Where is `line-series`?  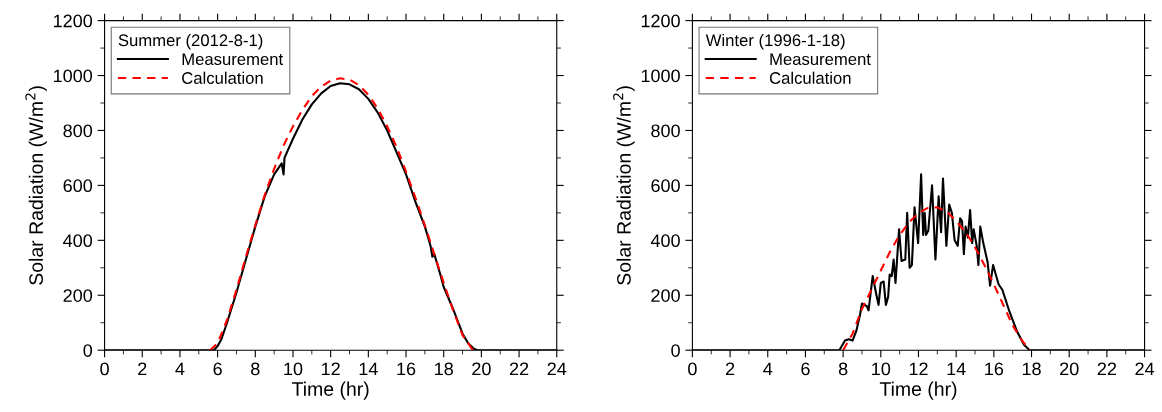 line-series is located at coordinates (936, 278).